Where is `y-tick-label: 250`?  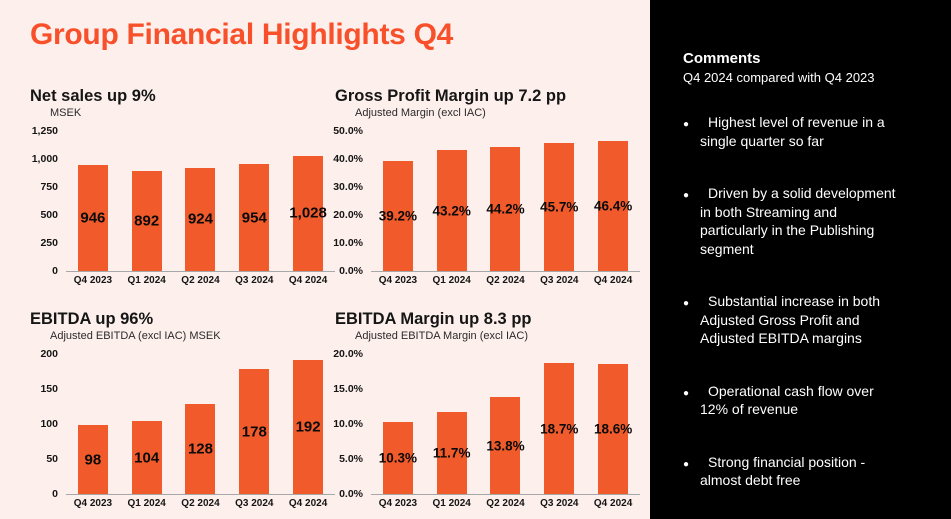 y-tick-label: 250 is located at coordinates (49, 243).